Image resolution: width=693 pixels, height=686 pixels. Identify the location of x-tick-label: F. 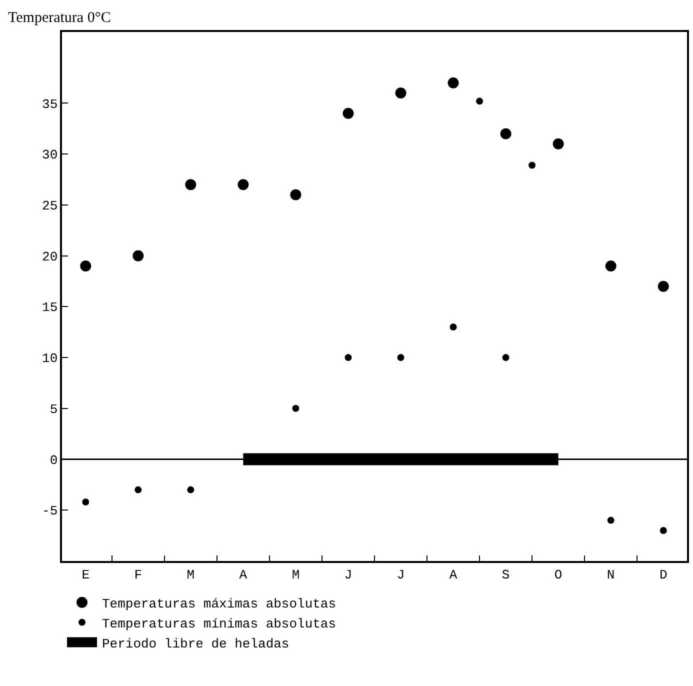
(138, 574).